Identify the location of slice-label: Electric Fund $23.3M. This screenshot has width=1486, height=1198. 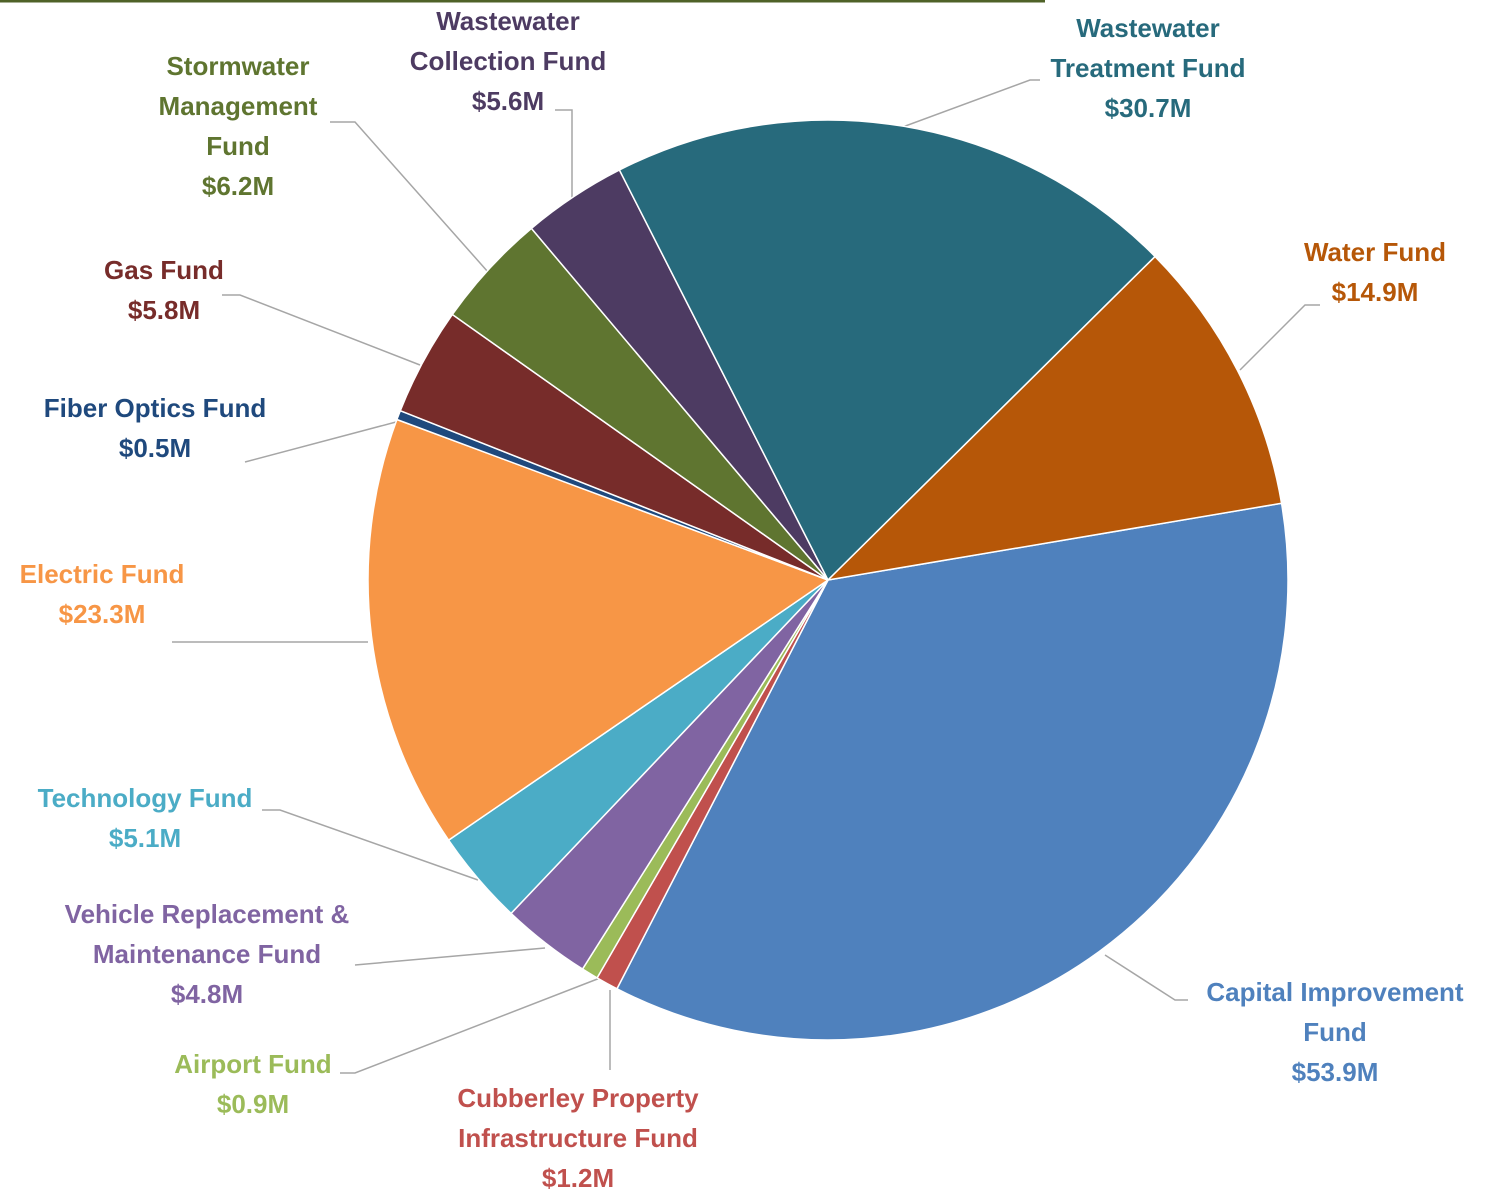
(106, 594).